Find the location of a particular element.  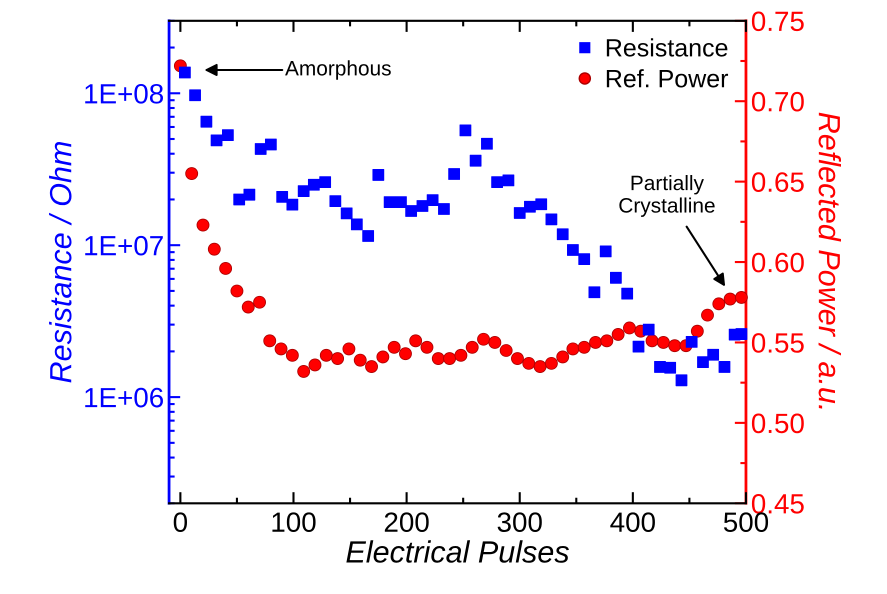

x-tick-label: 400 is located at coordinates (632, 522).